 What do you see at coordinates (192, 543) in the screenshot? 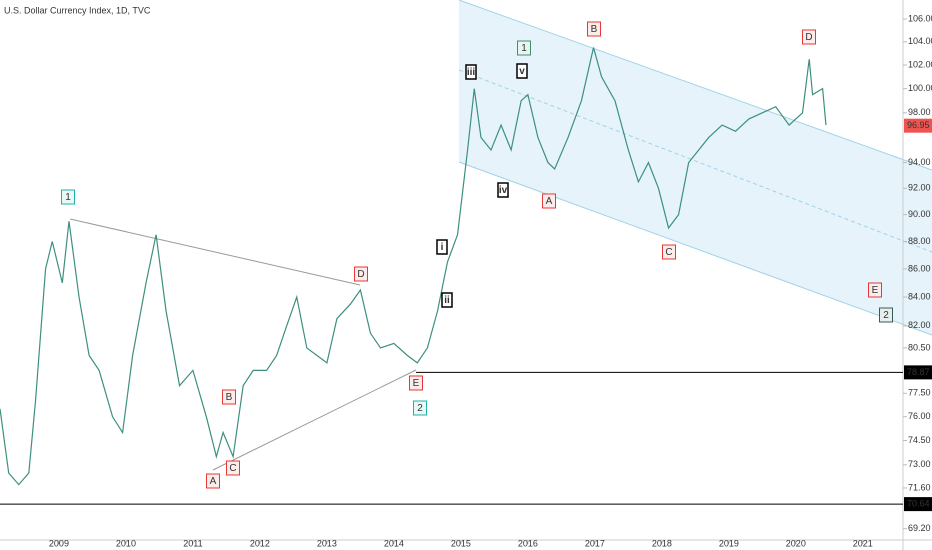
I see `x-tick-label: 2011` at bounding box center [192, 543].